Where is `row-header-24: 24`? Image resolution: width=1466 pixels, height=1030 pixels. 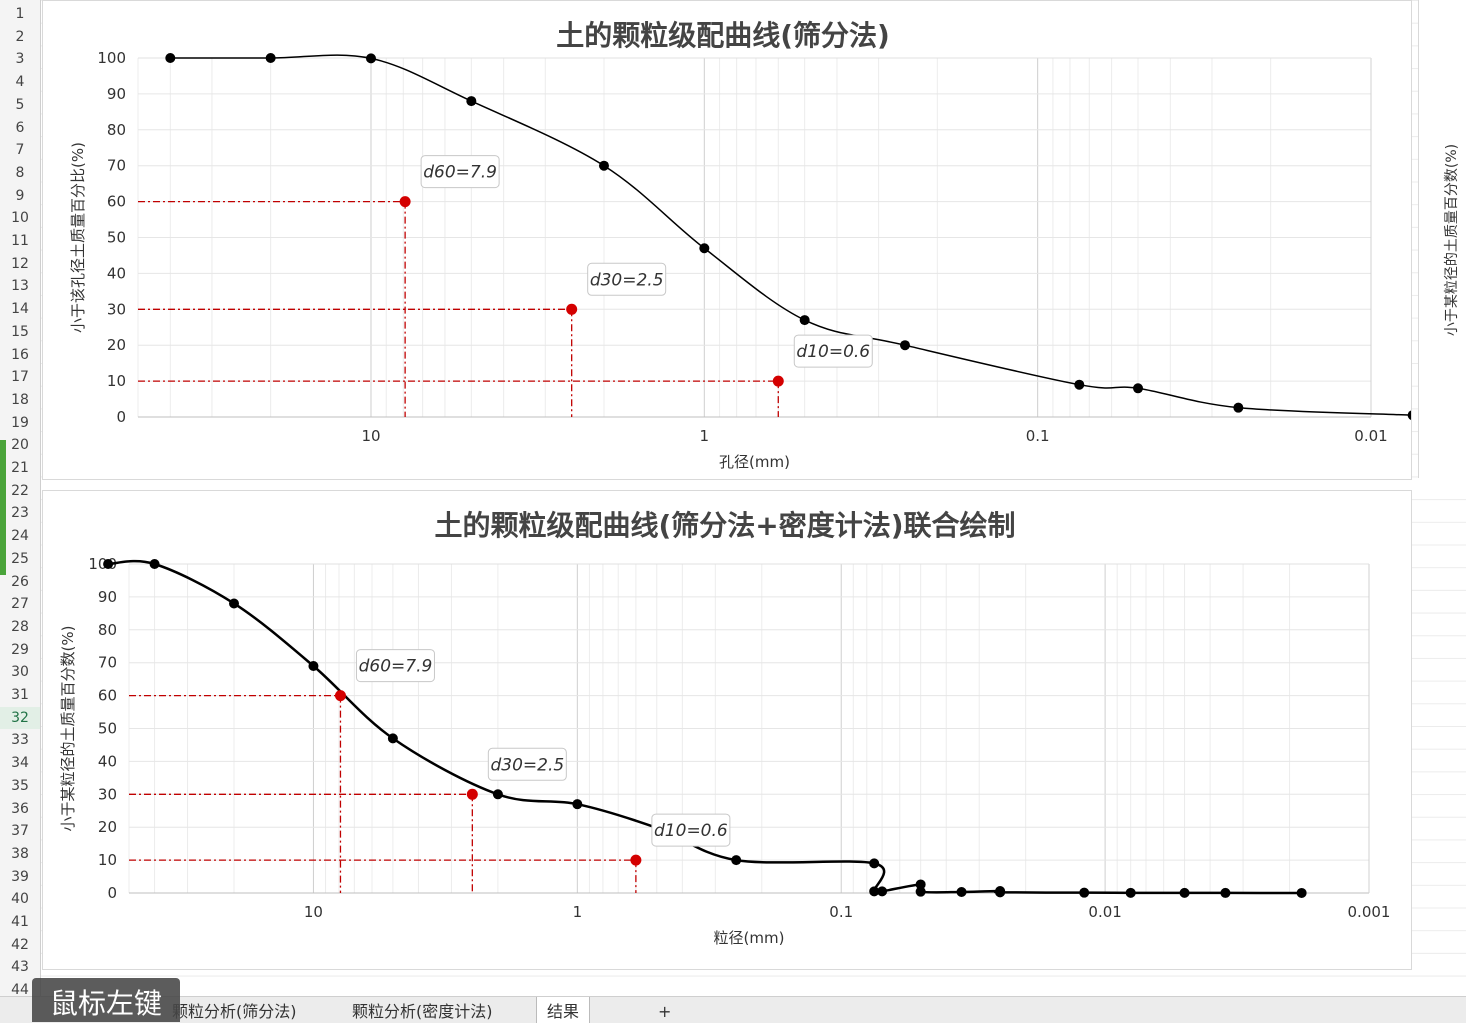
row-header-24: 24 is located at coordinates (20, 536).